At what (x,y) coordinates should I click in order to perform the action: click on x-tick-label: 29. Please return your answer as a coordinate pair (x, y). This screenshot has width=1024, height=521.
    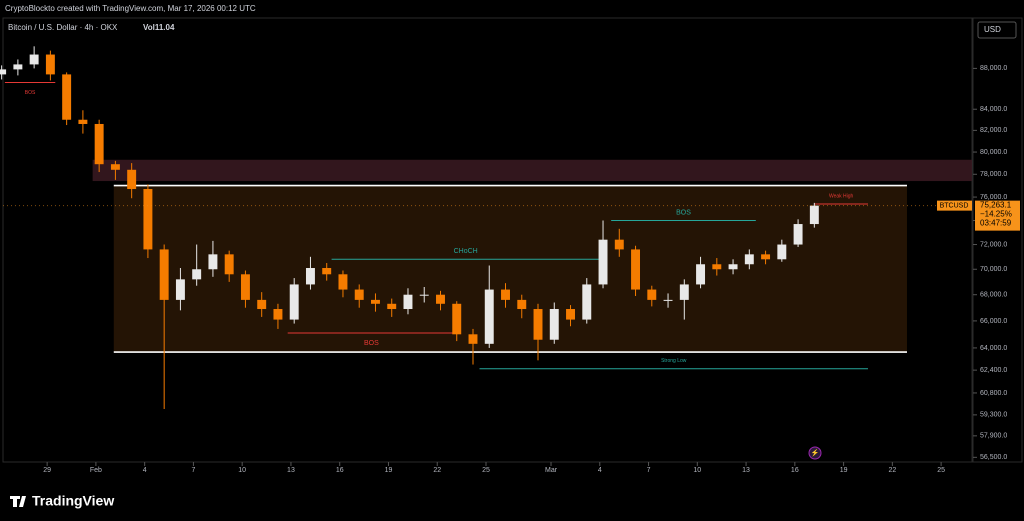
    Looking at the image, I should click on (47, 470).